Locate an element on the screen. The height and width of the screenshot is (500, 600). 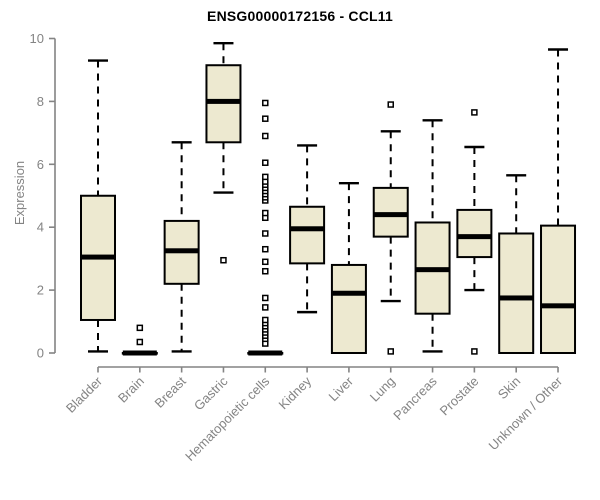
x-category-label: Gastric is located at coordinates (211, 393).